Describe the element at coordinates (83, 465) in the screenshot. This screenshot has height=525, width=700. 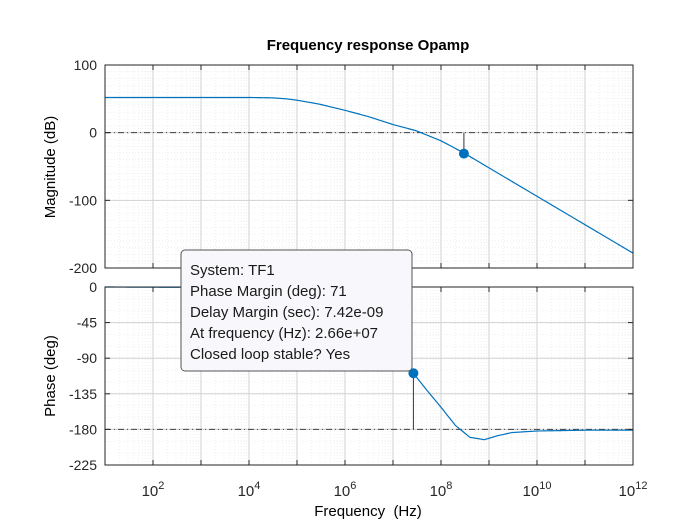
I see `phase-y-tick-label: -225` at that location.